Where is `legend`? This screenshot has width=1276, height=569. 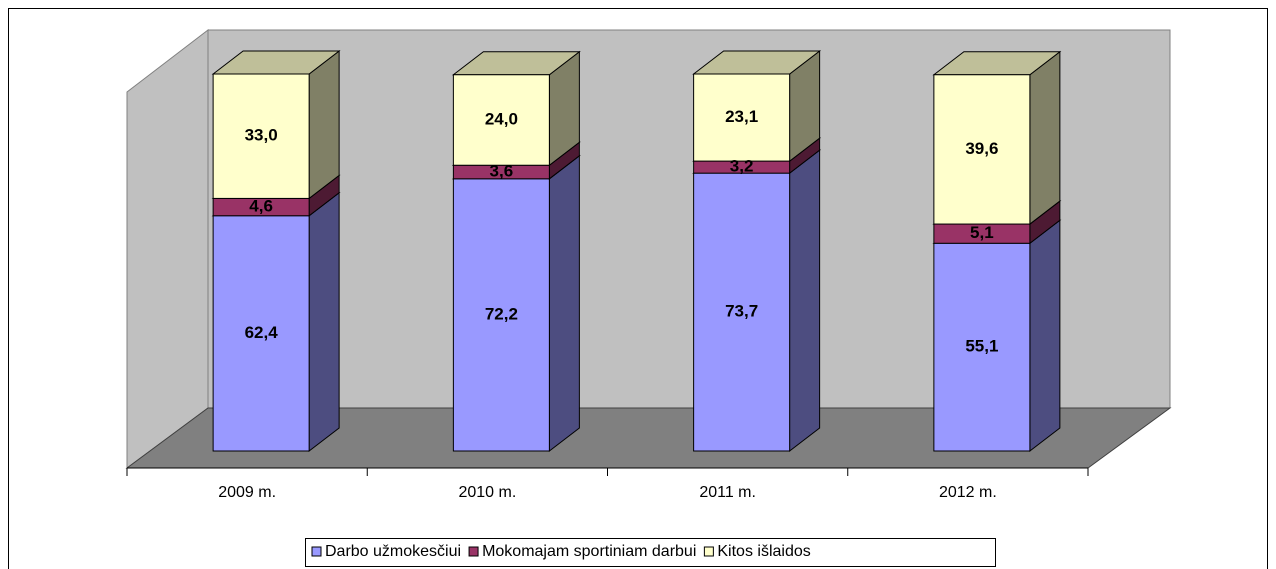
legend is located at coordinates (650, 552).